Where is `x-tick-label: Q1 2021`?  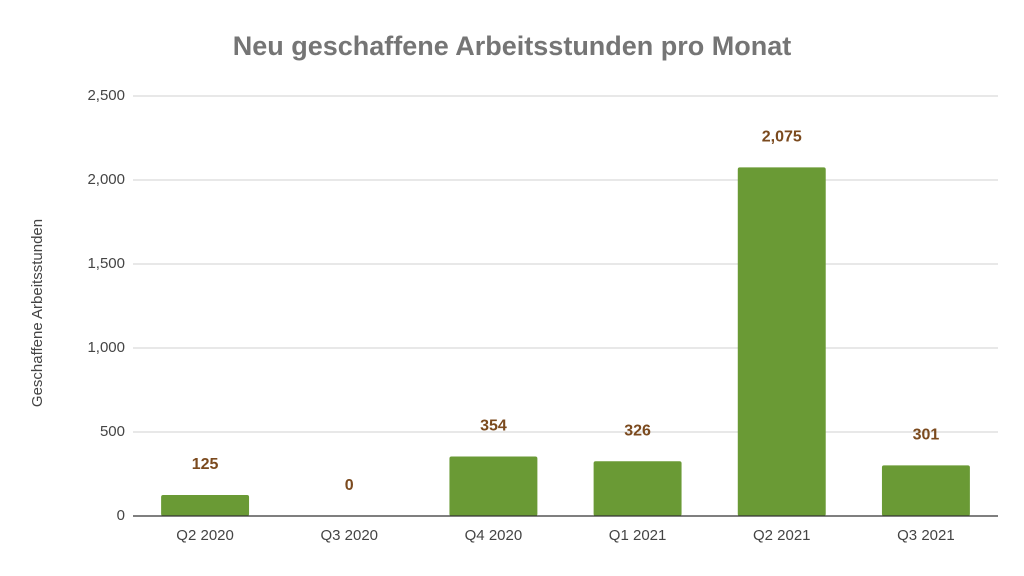
x-tick-label: Q1 2021 is located at coordinates (638, 535).